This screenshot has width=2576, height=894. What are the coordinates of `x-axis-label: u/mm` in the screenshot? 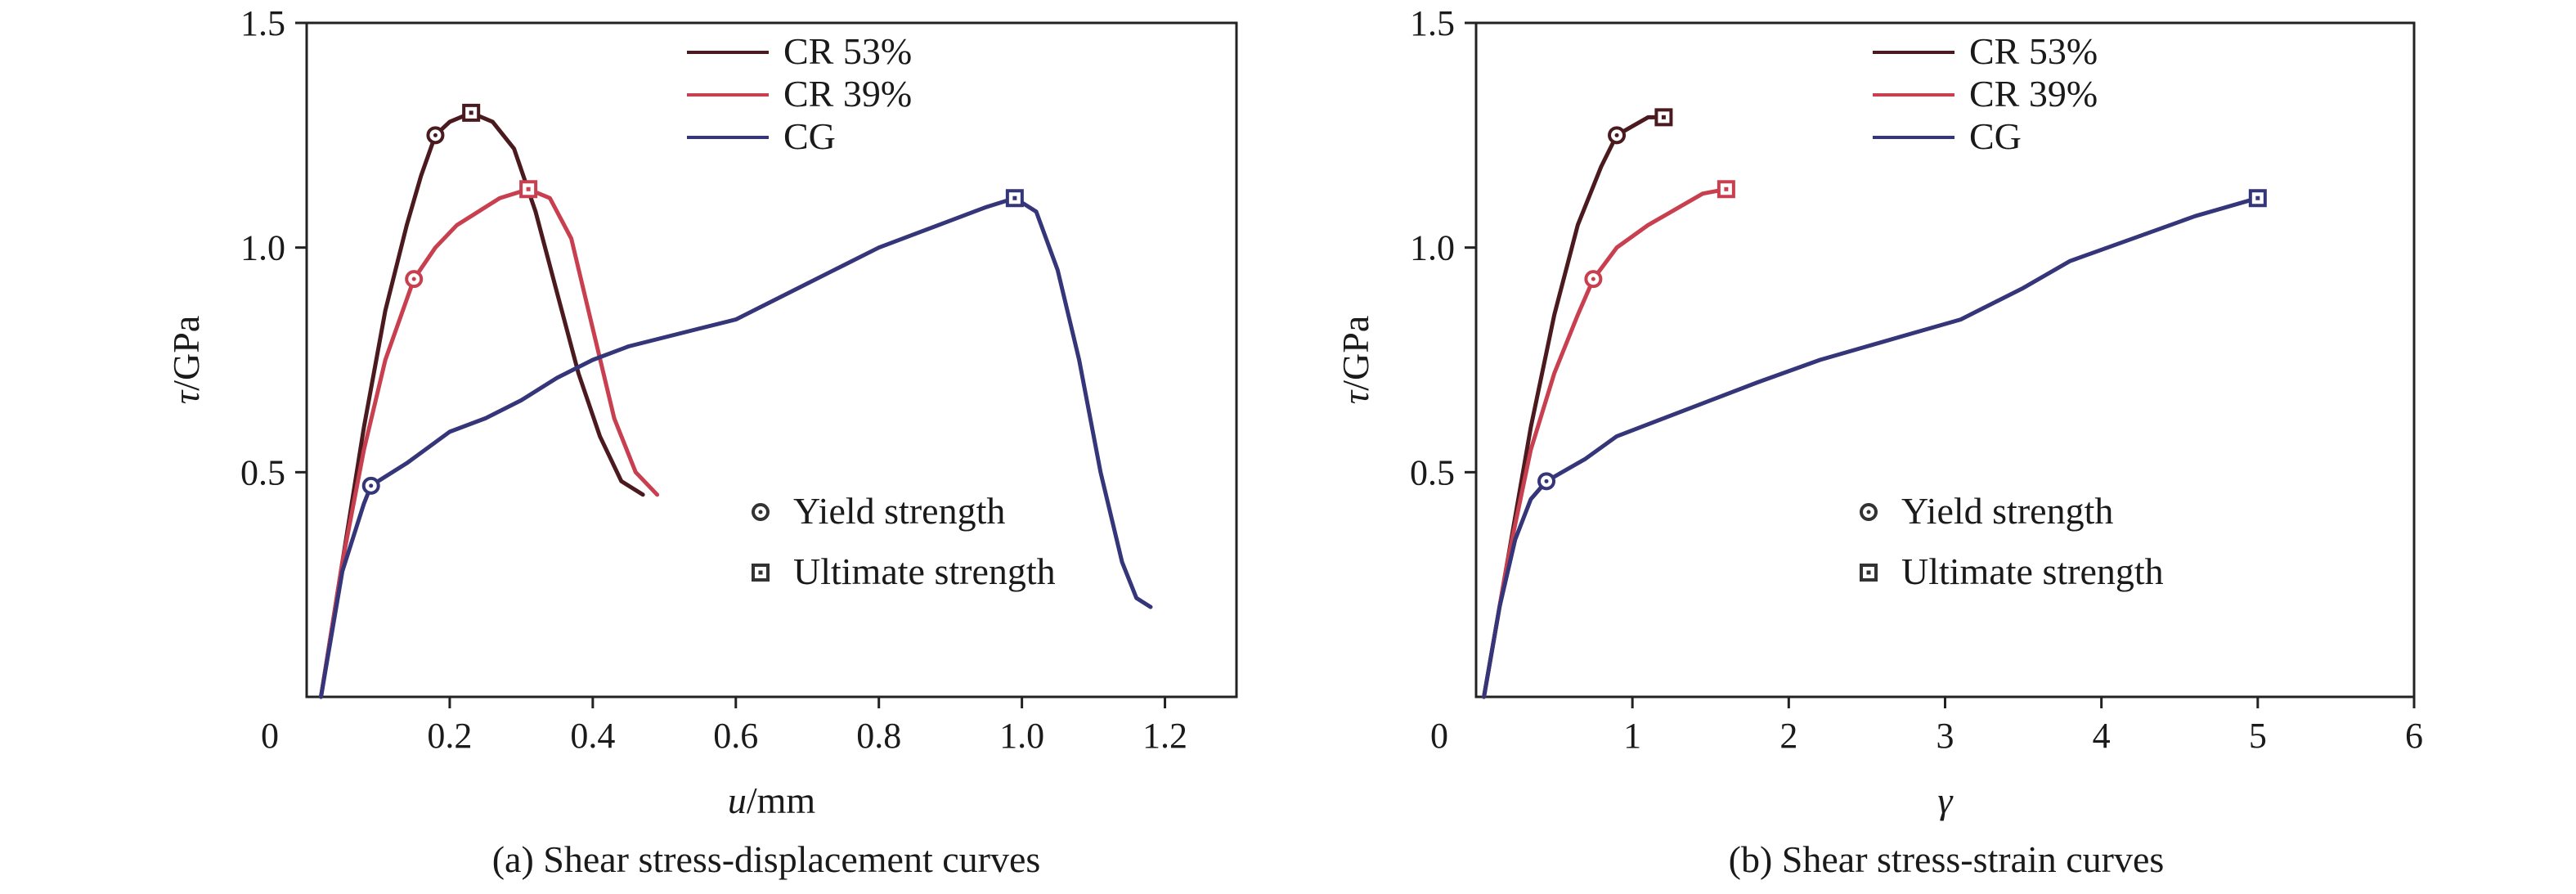 It's located at (772, 800).